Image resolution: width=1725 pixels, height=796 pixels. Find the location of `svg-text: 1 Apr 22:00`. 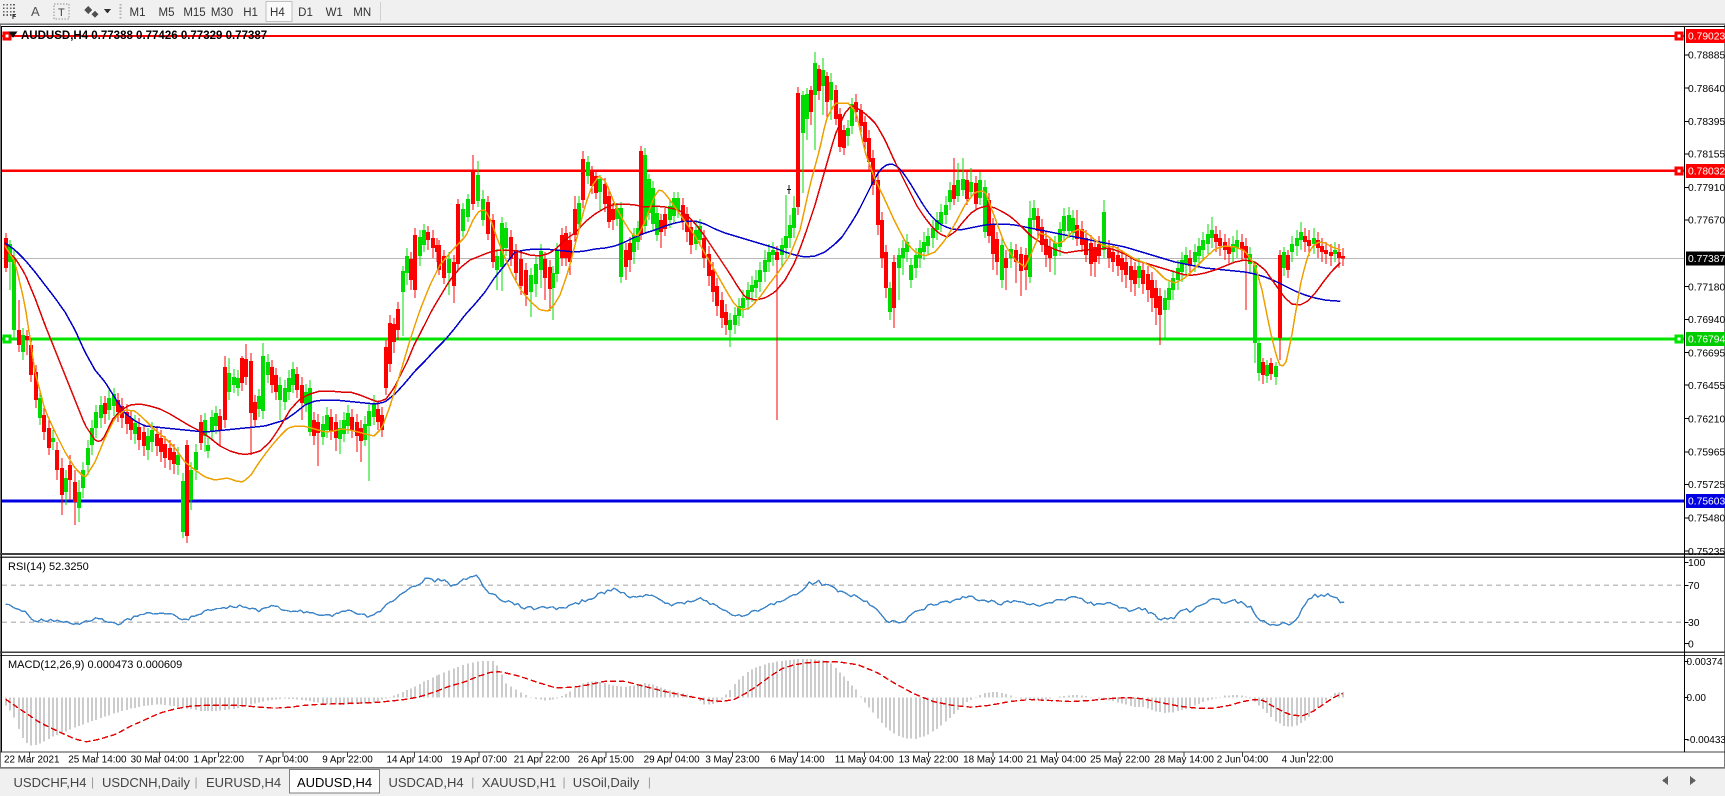

svg-text: 1 Apr 22:00 is located at coordinates (218, 760).